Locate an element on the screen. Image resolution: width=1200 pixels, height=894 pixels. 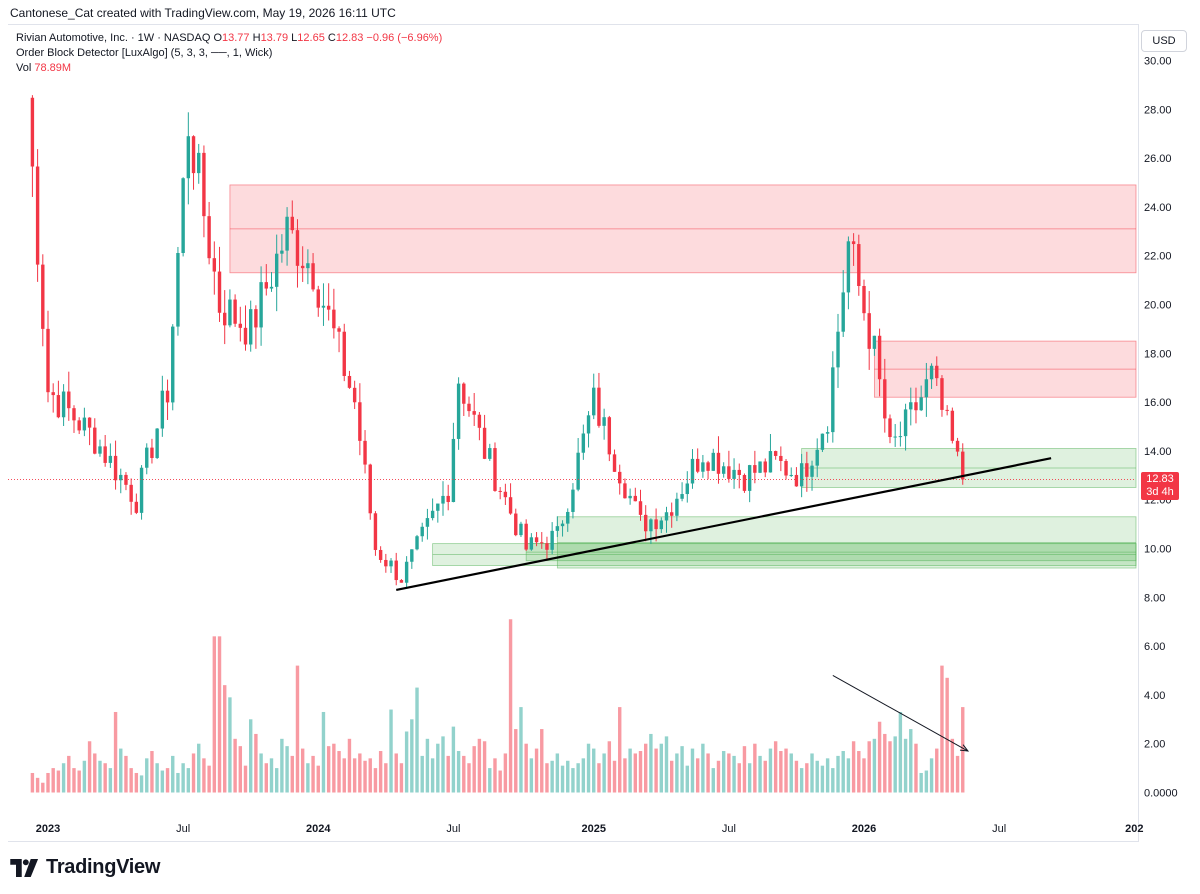
currency-button: USD is located at coordinates (1164, 41).